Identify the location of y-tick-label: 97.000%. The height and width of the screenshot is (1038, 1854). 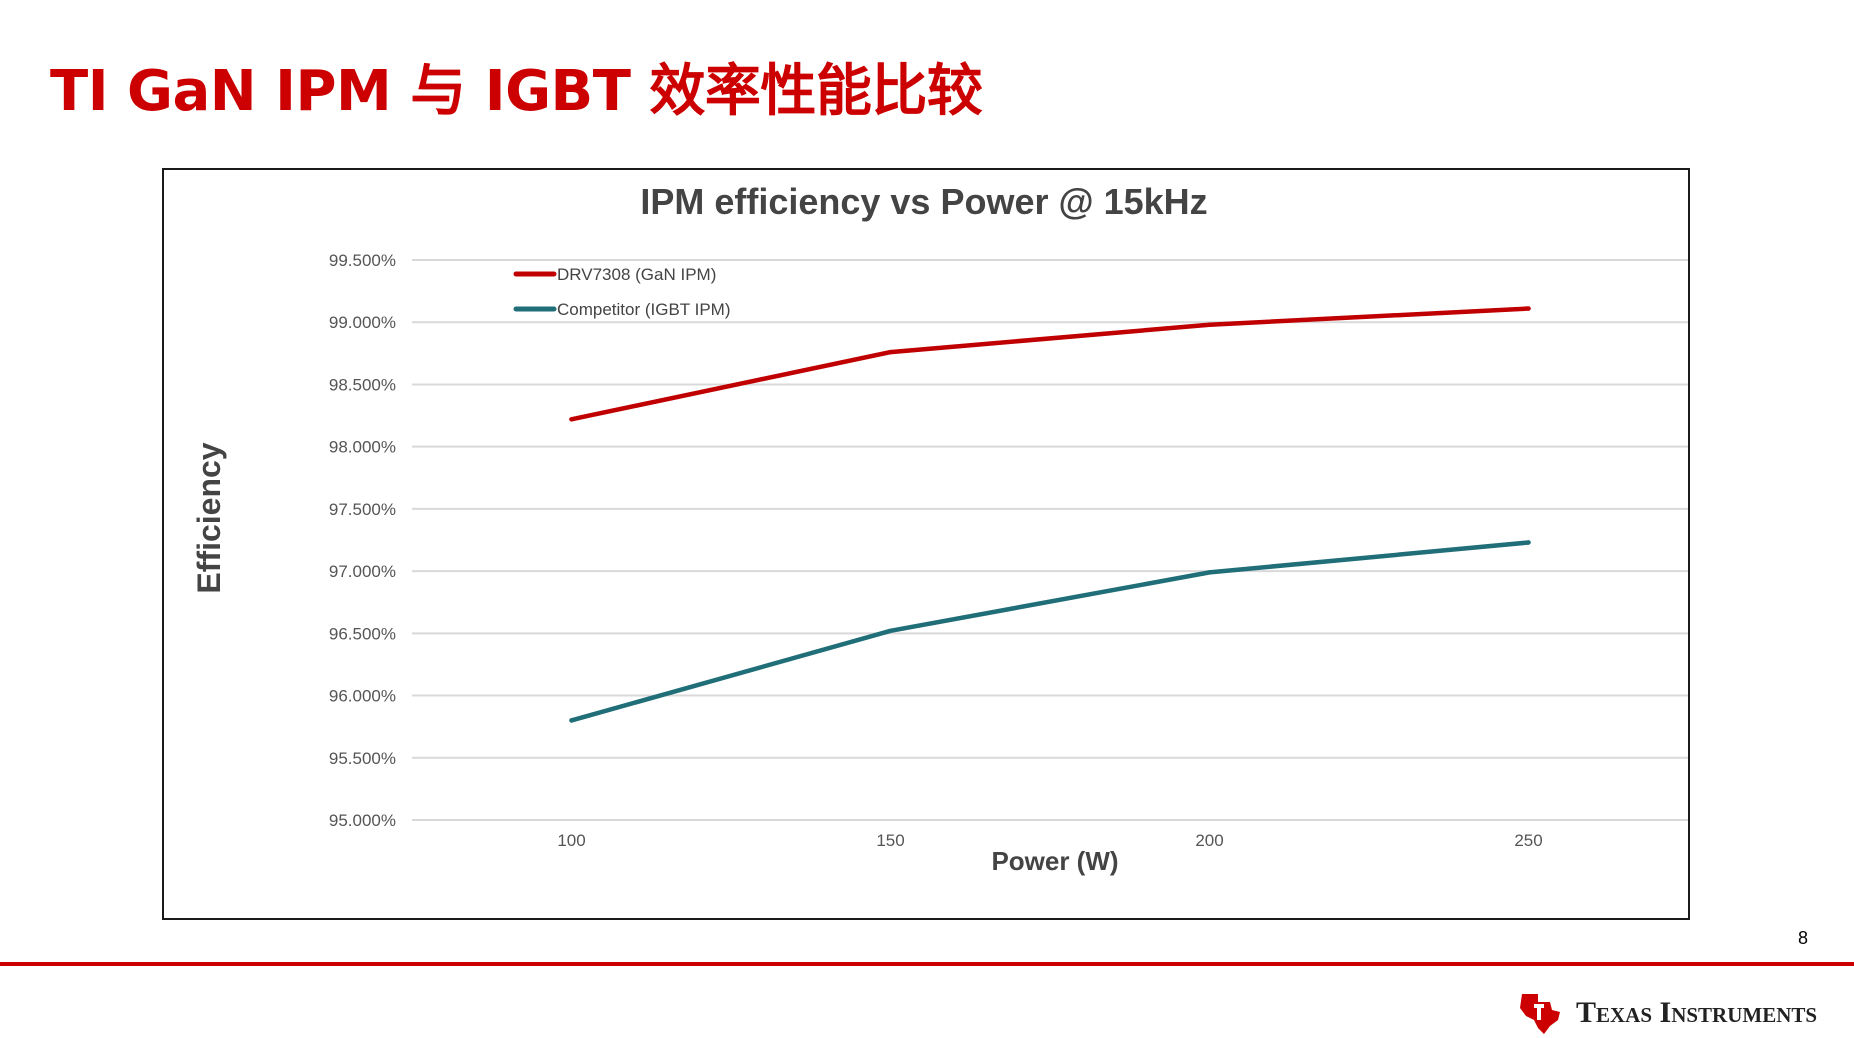
(362, 571).